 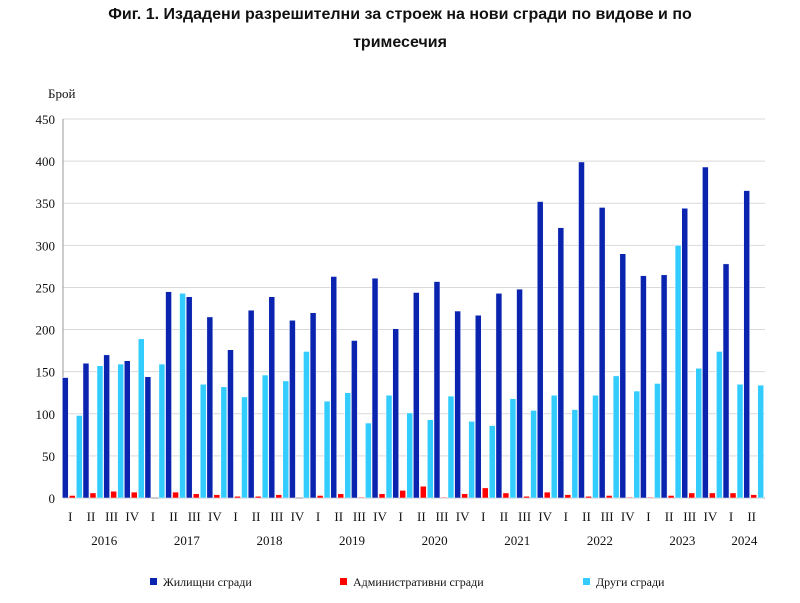 What do you see at coordinates (744, 540) in the screenshot?
I see `x-tick-year: 2024` at bounding box center [744, 540].